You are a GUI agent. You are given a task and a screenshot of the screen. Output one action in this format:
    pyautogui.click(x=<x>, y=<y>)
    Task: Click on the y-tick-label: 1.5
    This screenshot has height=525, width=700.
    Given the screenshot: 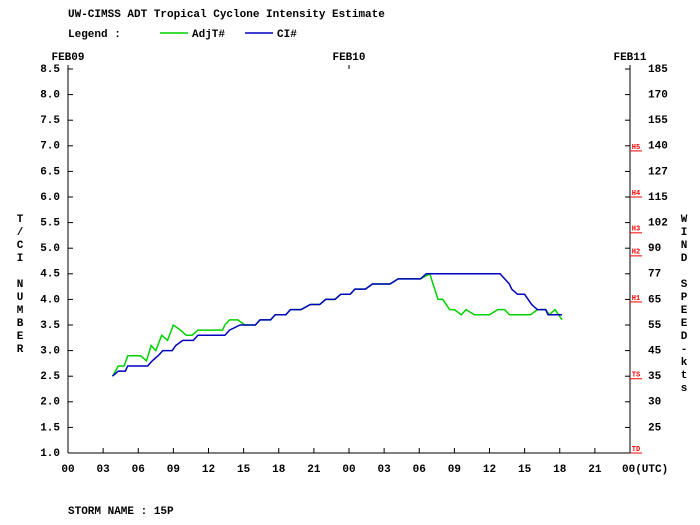 What is the action you would take?
    pyautogui.click(x=50, y=428)
    